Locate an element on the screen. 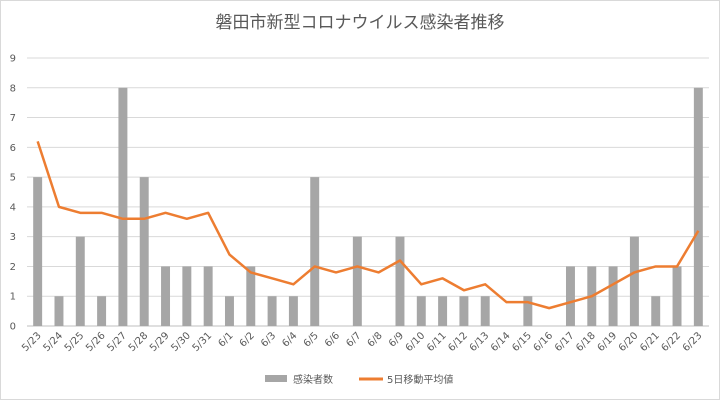 This screenshot has height=400, width=720. x-tick-label: 6/4 is located at coordinates (289, 339).